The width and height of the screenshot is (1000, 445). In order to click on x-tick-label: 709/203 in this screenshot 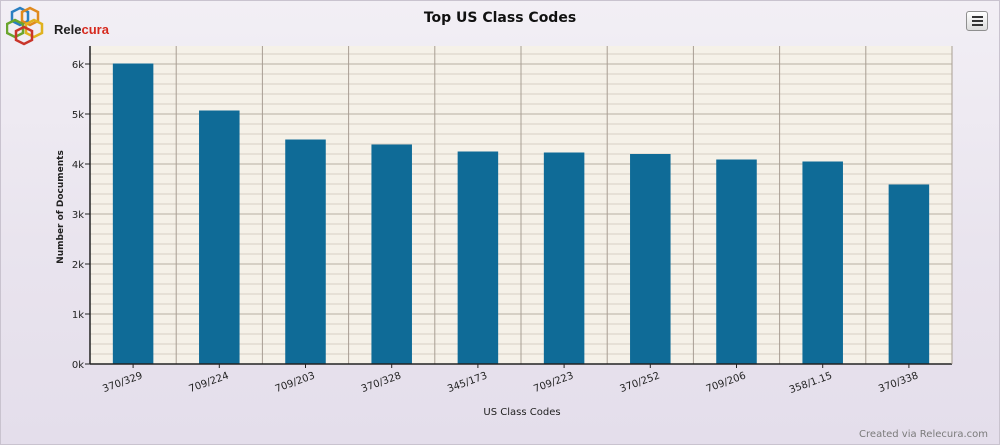, I will do `click(295, 382)`.